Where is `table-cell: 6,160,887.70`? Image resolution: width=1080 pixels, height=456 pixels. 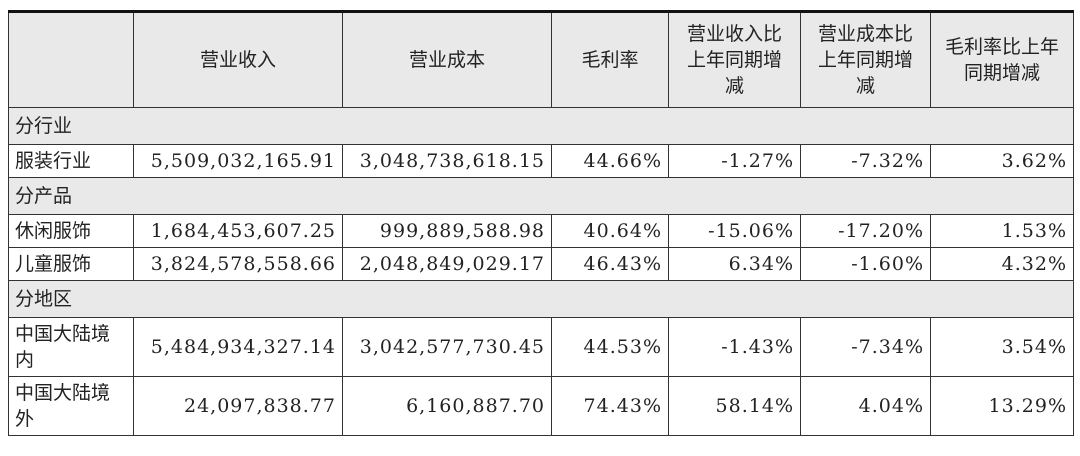 table-cell: 6,160,887.70 is located at coordinates (447, 406).